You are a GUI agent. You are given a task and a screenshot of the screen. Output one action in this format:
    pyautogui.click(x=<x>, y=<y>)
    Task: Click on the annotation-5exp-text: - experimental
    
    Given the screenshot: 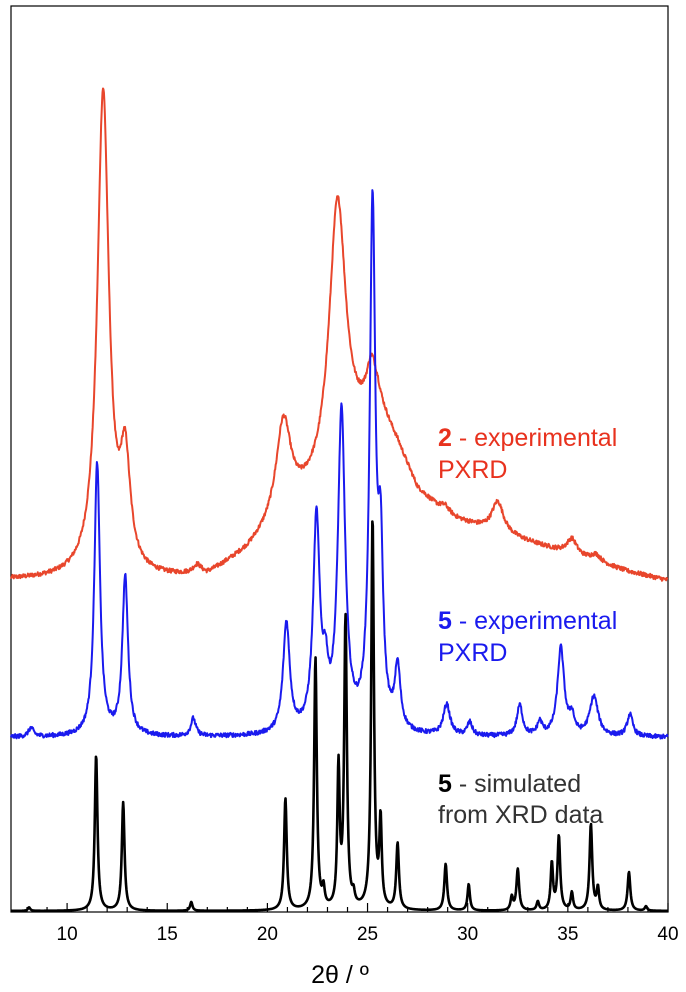 What is the action you would take?
    pyautogui.click(x=534, y=621)
    